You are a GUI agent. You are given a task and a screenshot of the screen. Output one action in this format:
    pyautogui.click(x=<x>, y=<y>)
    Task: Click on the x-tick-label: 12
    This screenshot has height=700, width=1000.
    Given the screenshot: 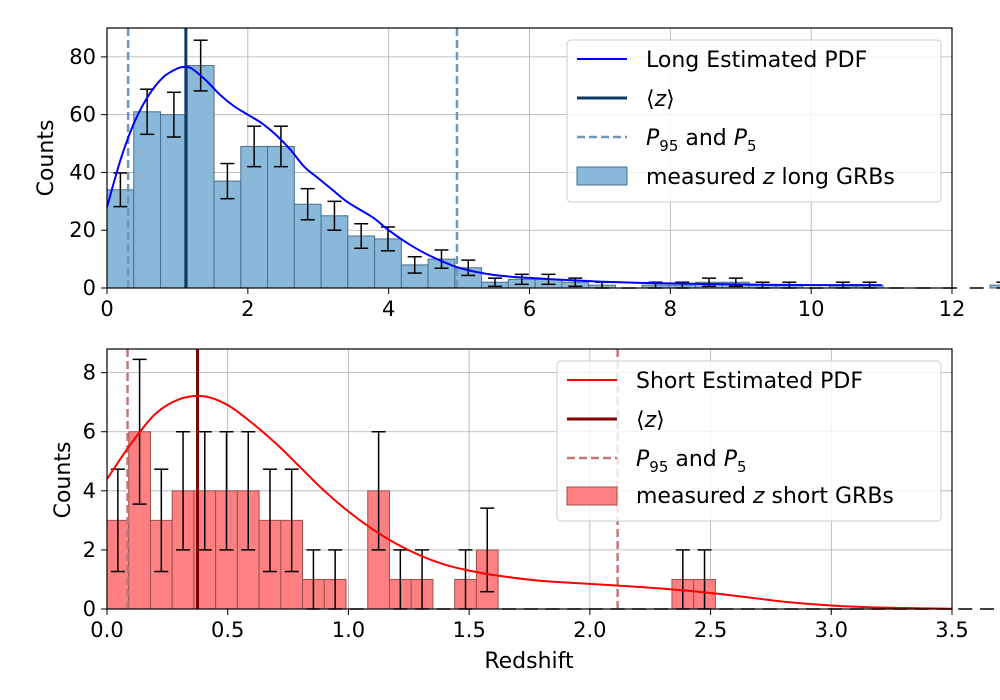 What is the action you would take?
    pyautogui.click(x=952, y=309)
    